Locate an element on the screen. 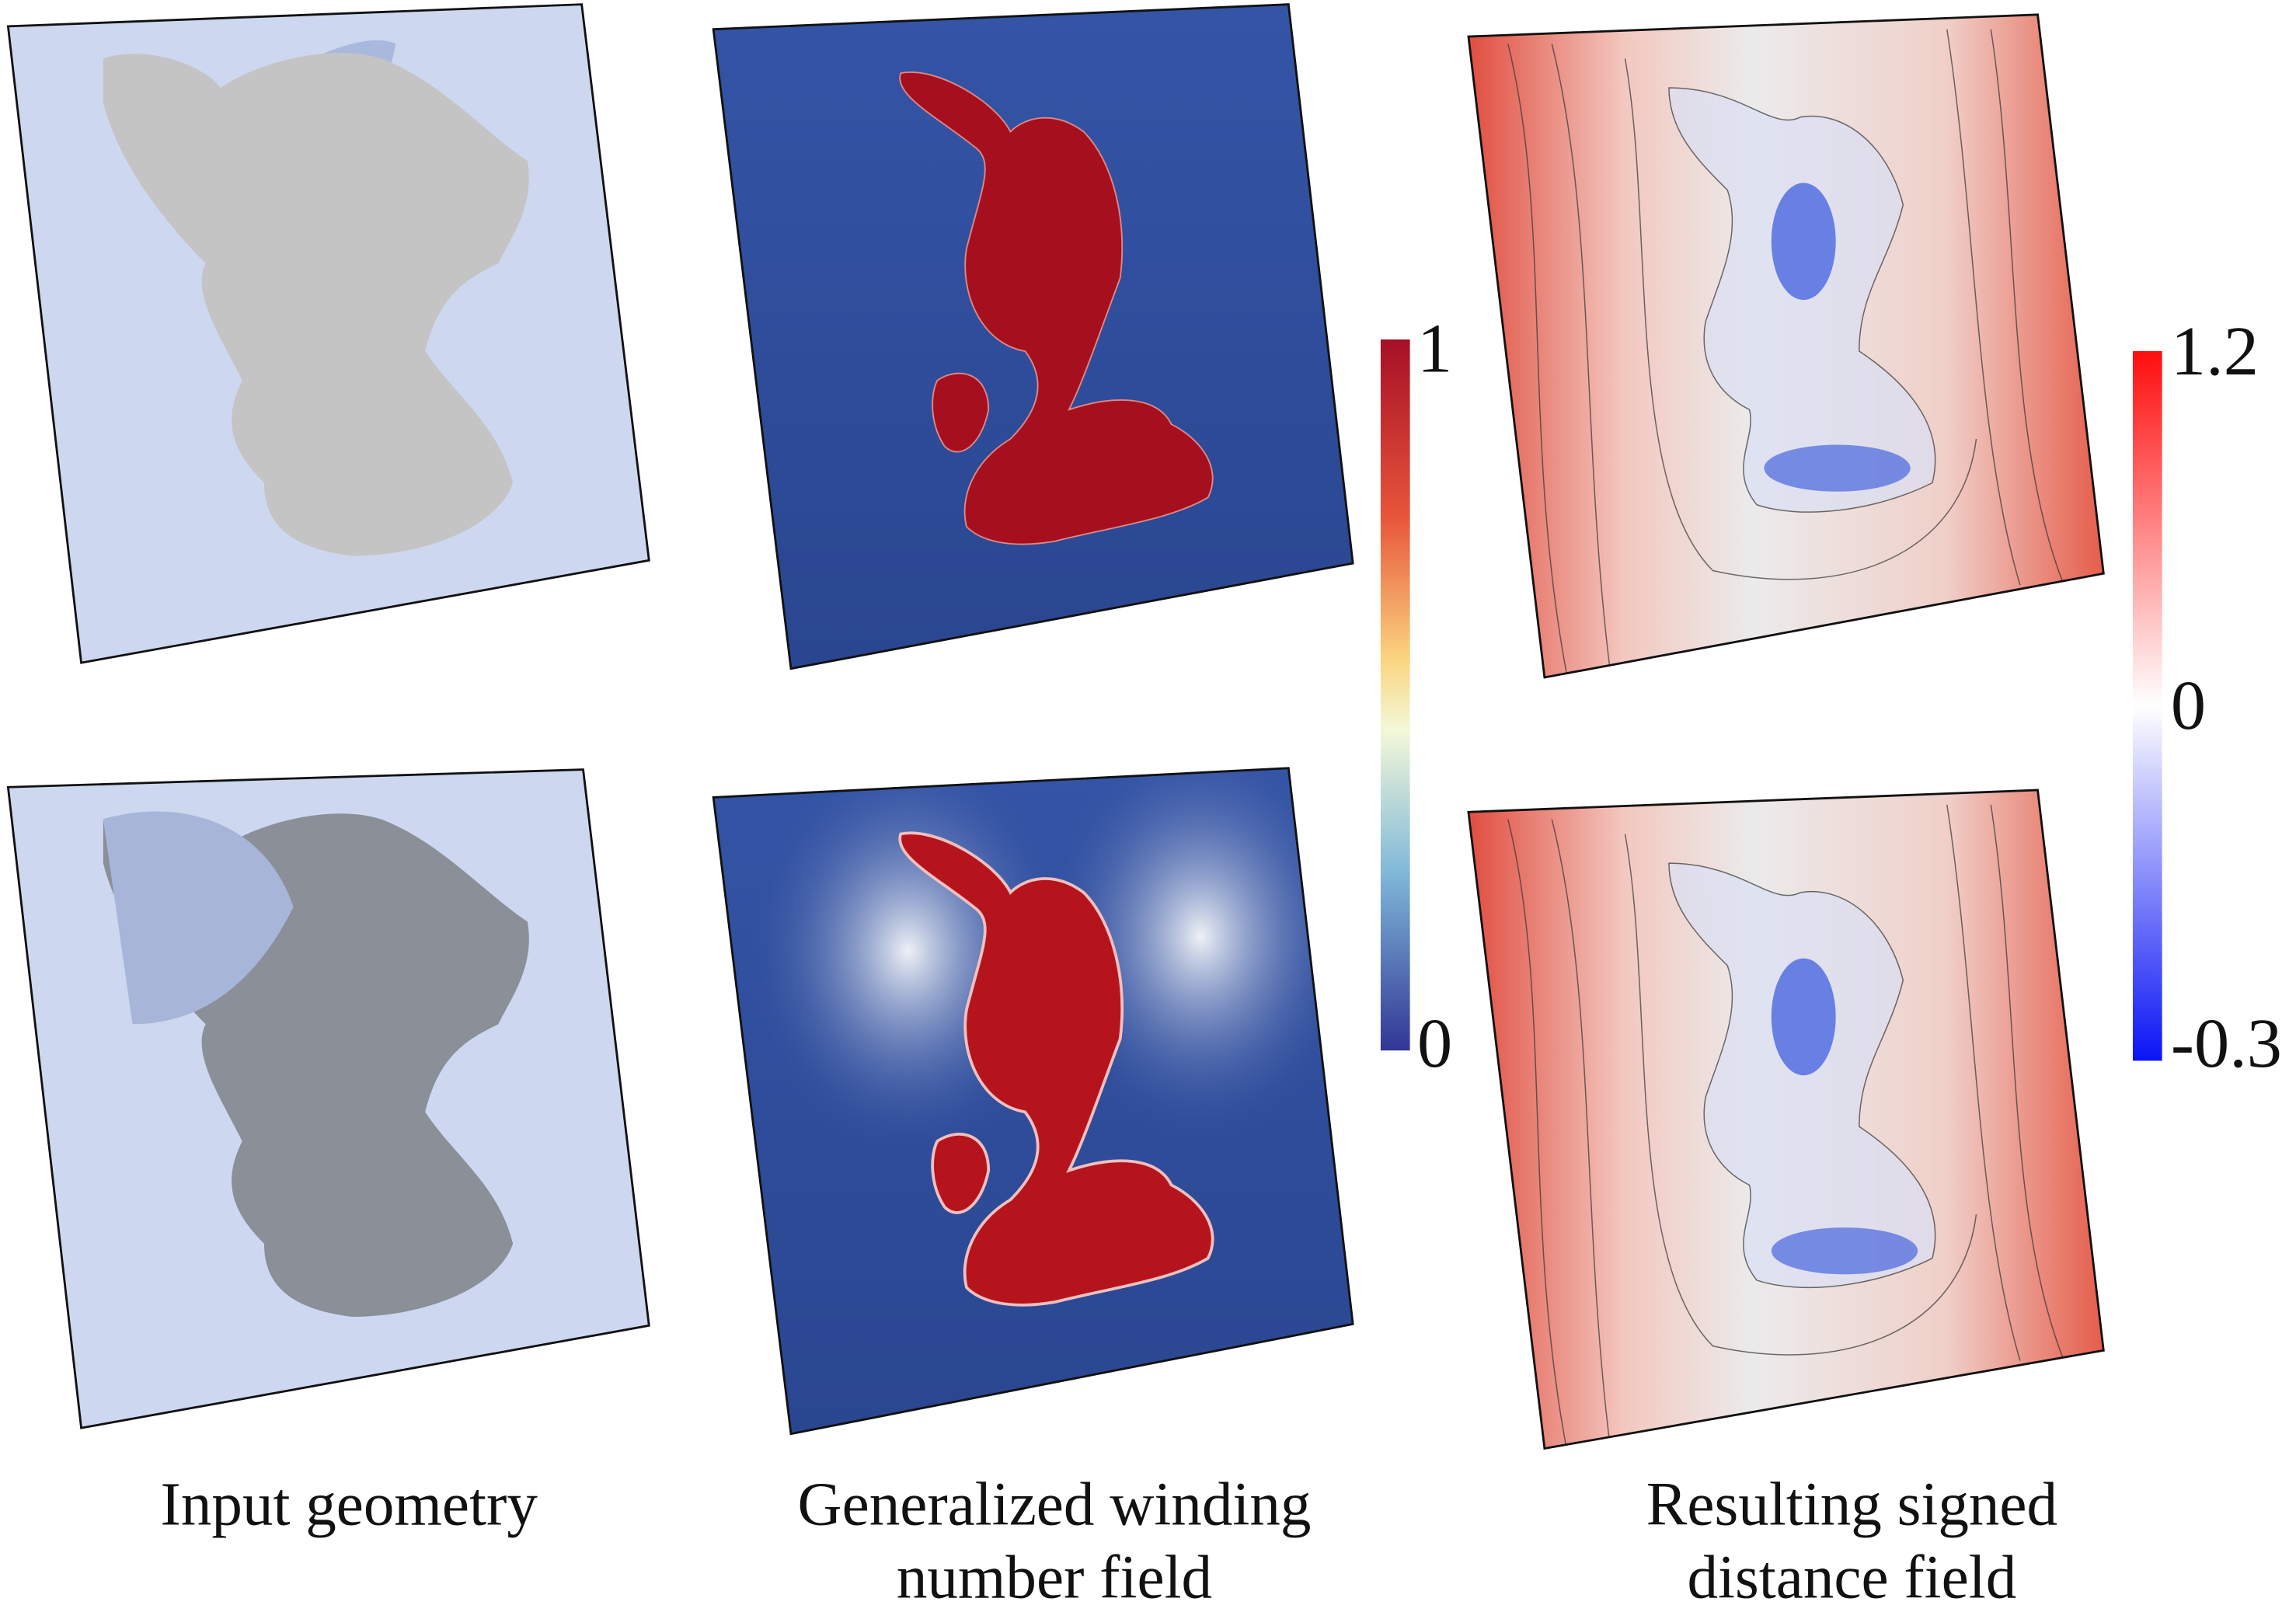 Image resolution: width=2296 pixels, height=1605 pixels. panel-input-clean is located at coordinates (329, 333).